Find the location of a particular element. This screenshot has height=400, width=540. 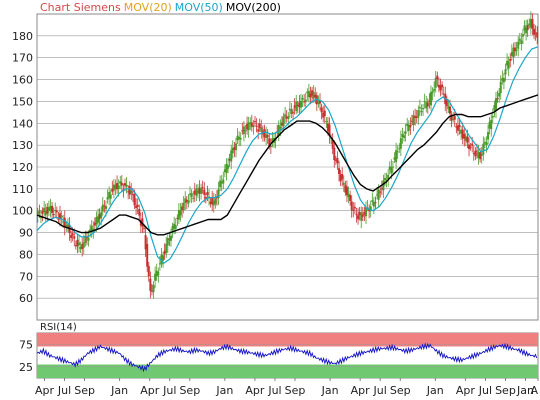

legend-entry: MOV(50) is located at coordinates (199, 7).